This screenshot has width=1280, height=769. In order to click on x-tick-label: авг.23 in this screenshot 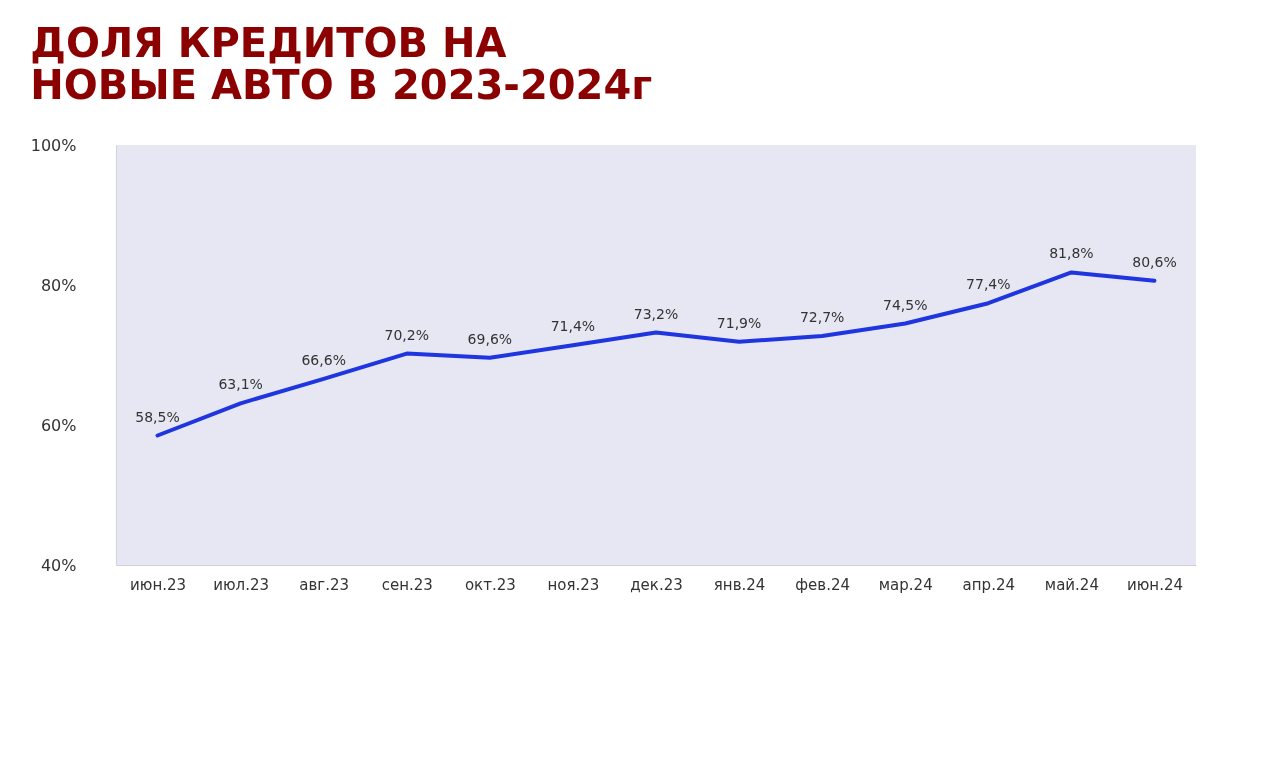, I will do `click(324, 584)`.